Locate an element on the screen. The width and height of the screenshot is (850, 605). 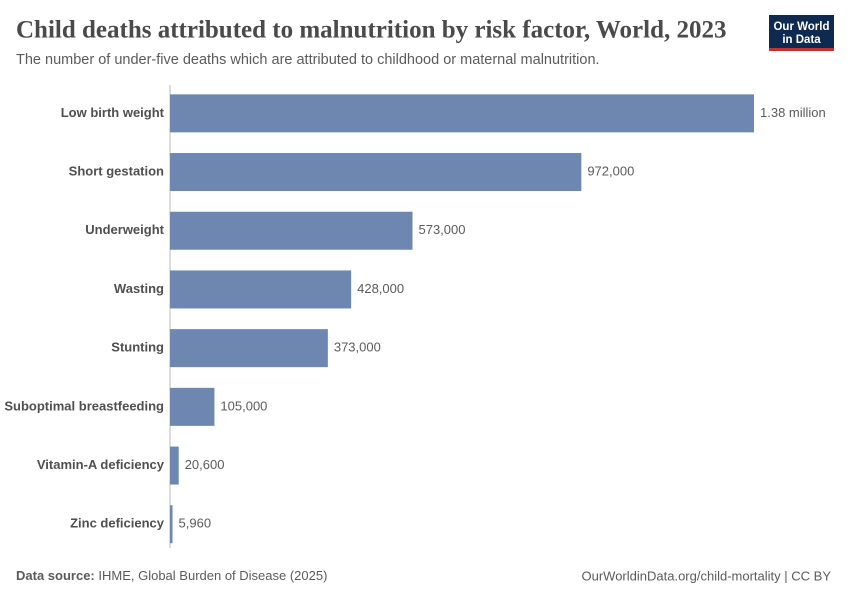
value-label: 972,000 is located at coordinates (610, 170).